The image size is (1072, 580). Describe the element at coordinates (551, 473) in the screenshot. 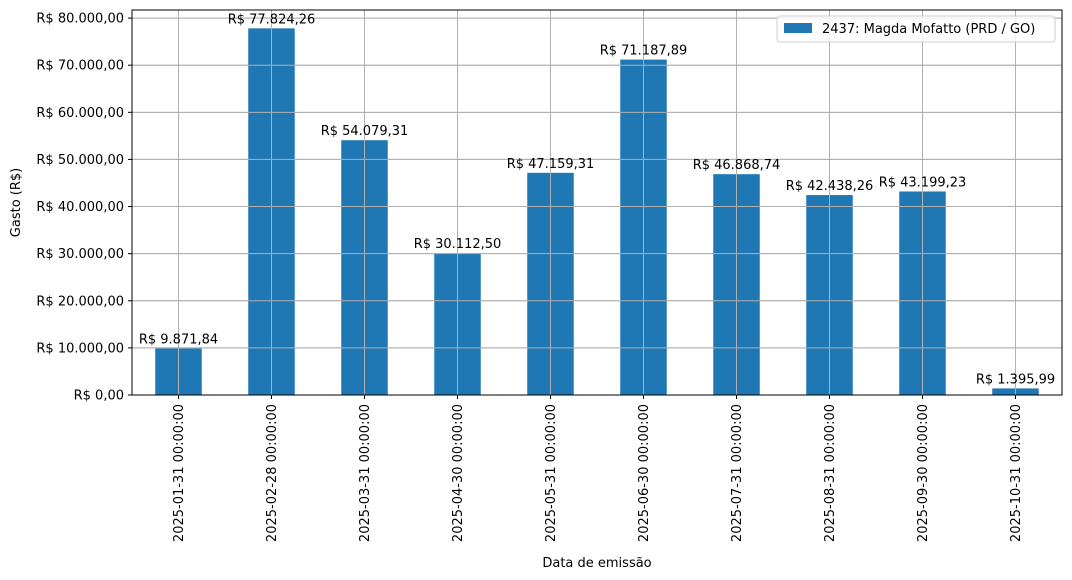

I see `x-tick-label: 2025-05-31 00:00:00` at that location.